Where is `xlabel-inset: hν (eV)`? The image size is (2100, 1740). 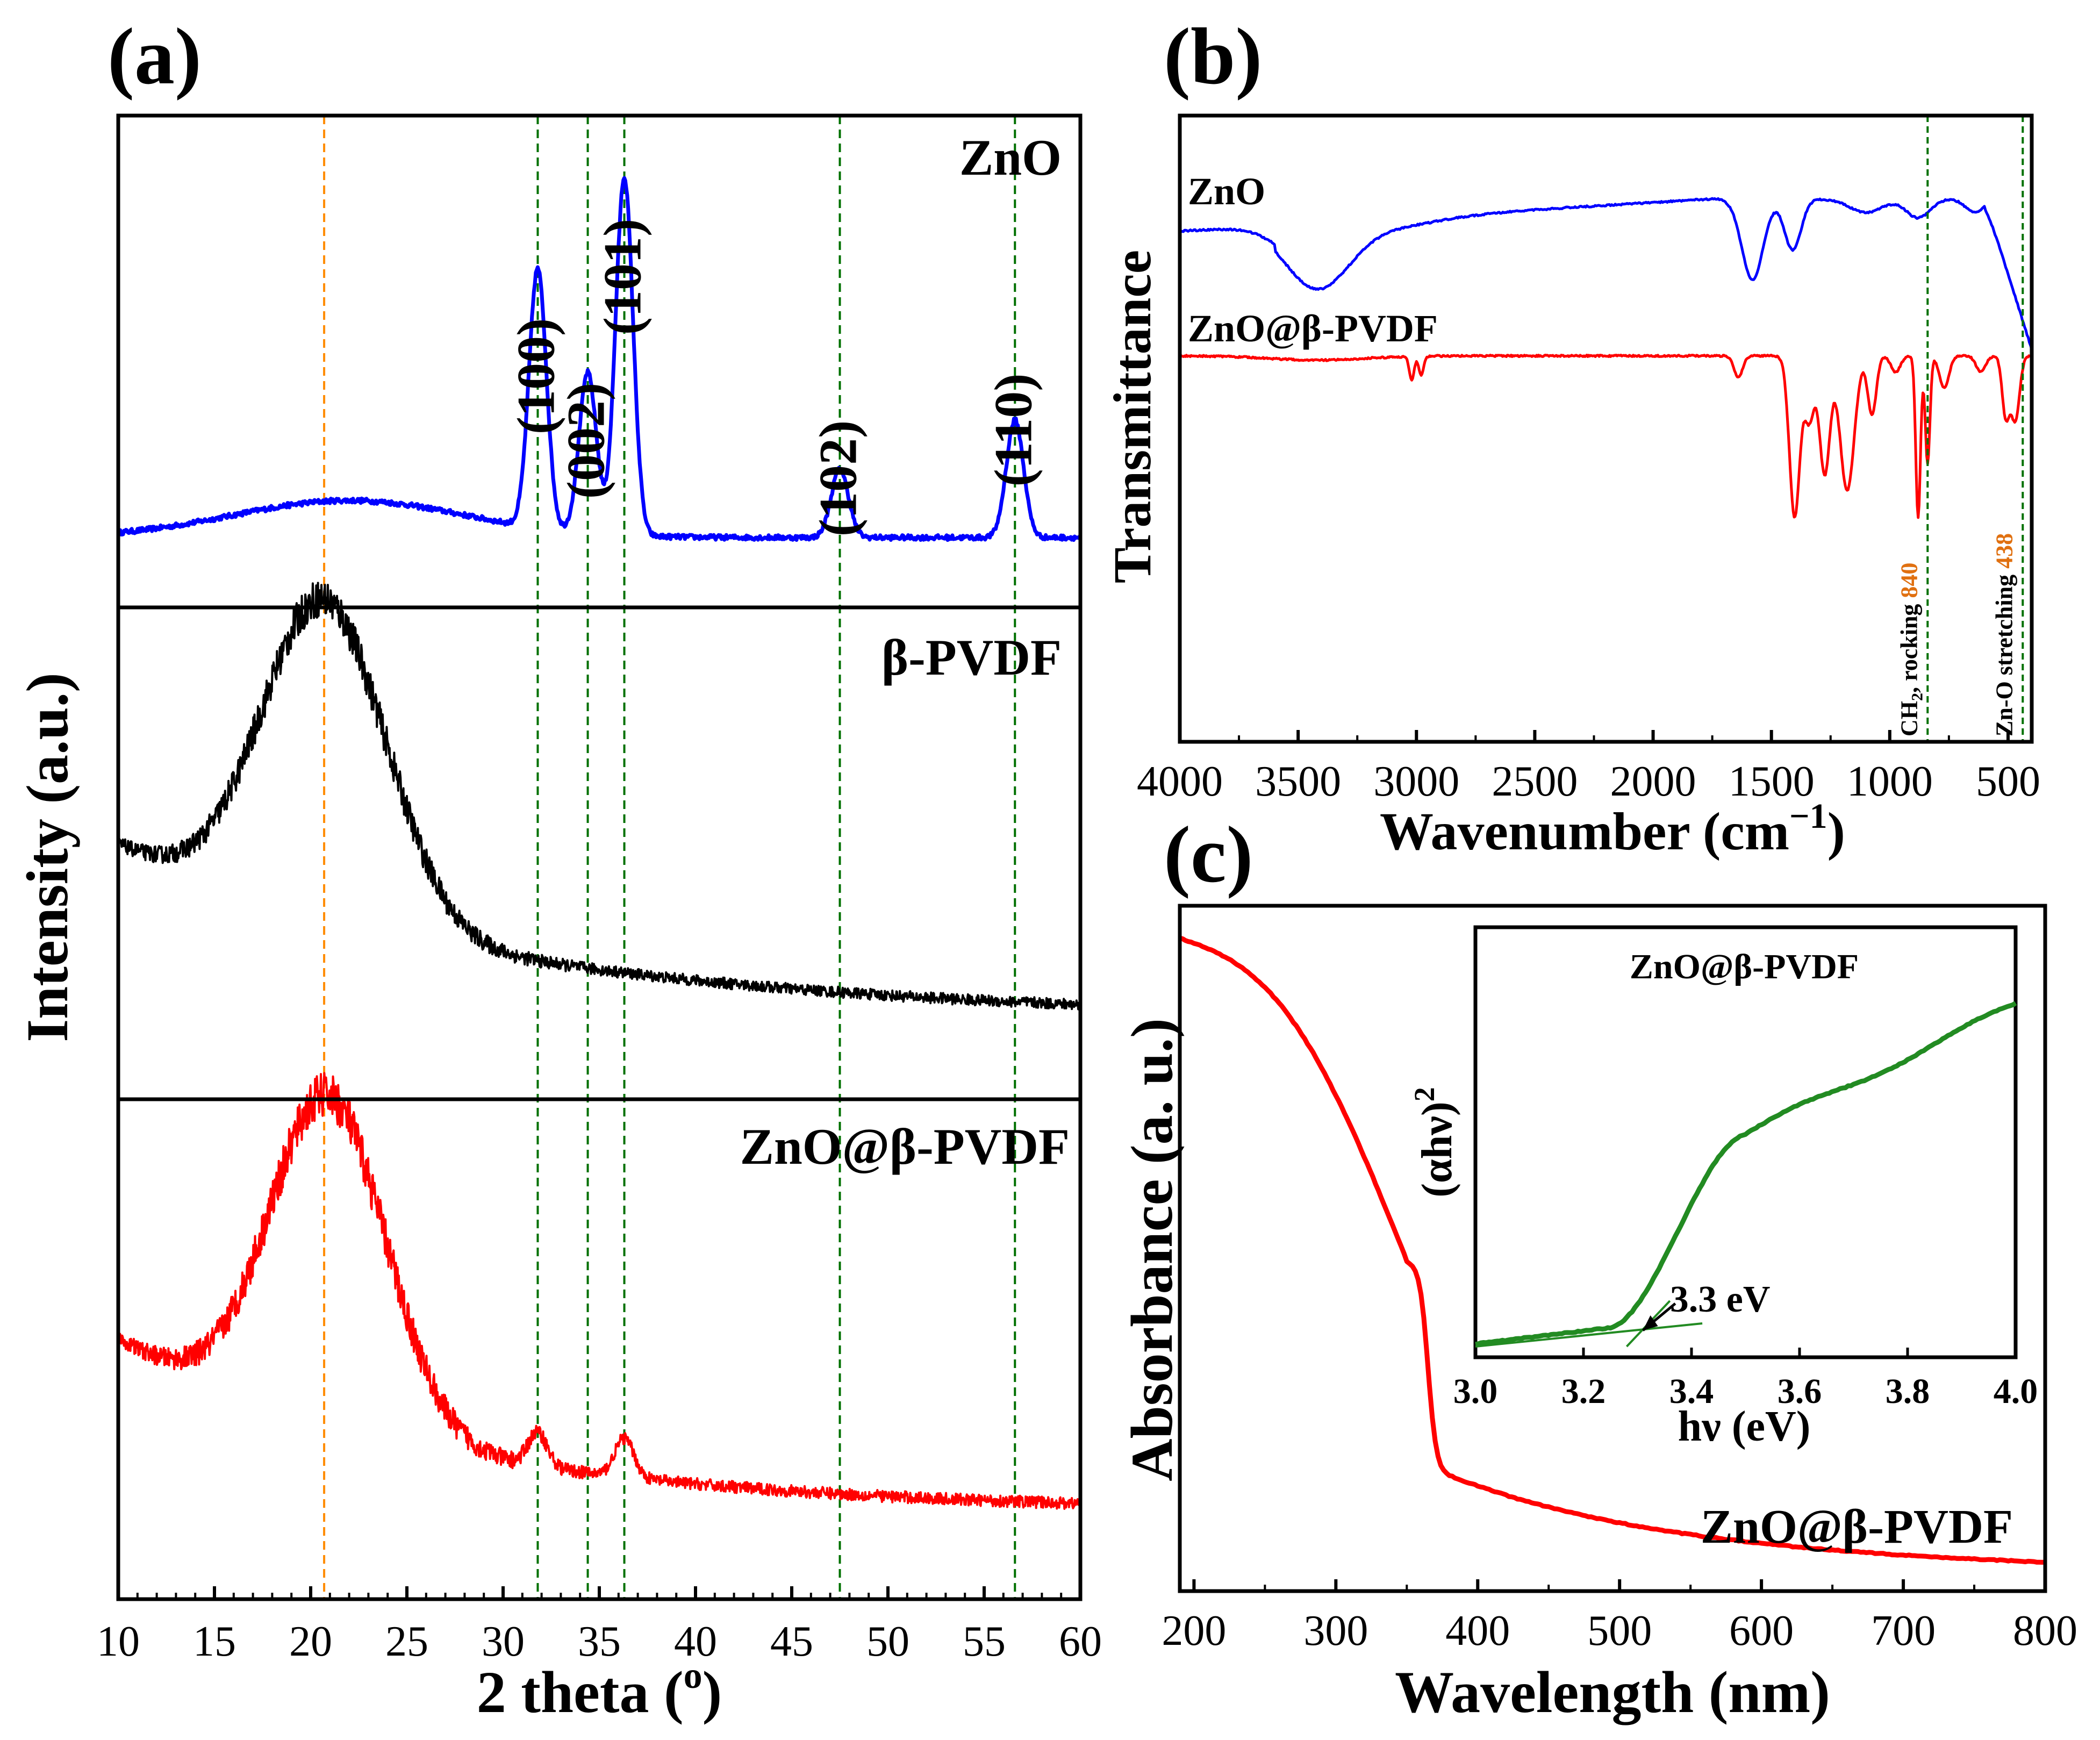
xlabel-inset: hν (eV) is located at coordinates (1744, 1426).